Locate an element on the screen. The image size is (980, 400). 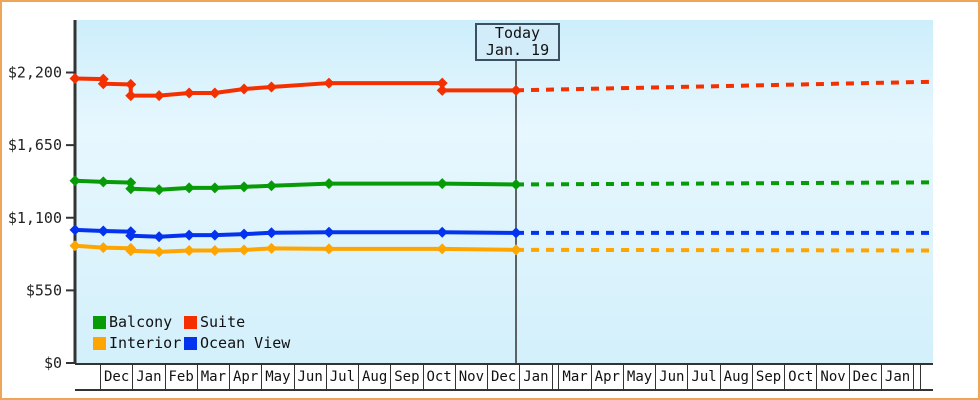
legend-label-ocean-view: Ocean View is located at coordinates (245, 343).